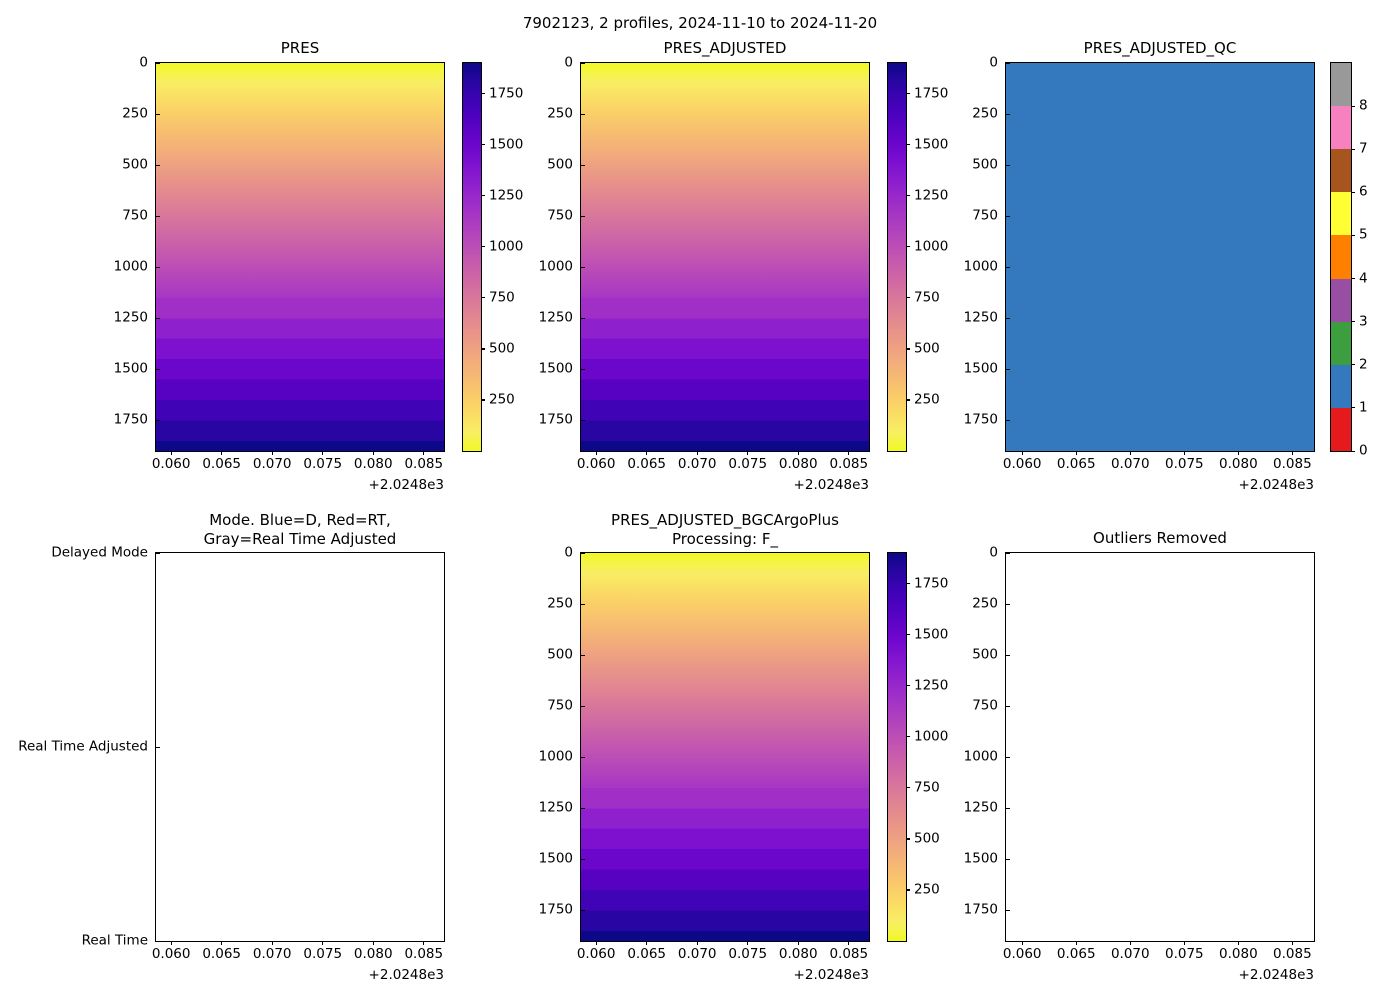 The width and height of the screenshot is (1400, 1000). What do you see at coordinates (472, 257) in the screenshot?
I see `colorbar-pres-gradient` at bounding box center [472, 257].